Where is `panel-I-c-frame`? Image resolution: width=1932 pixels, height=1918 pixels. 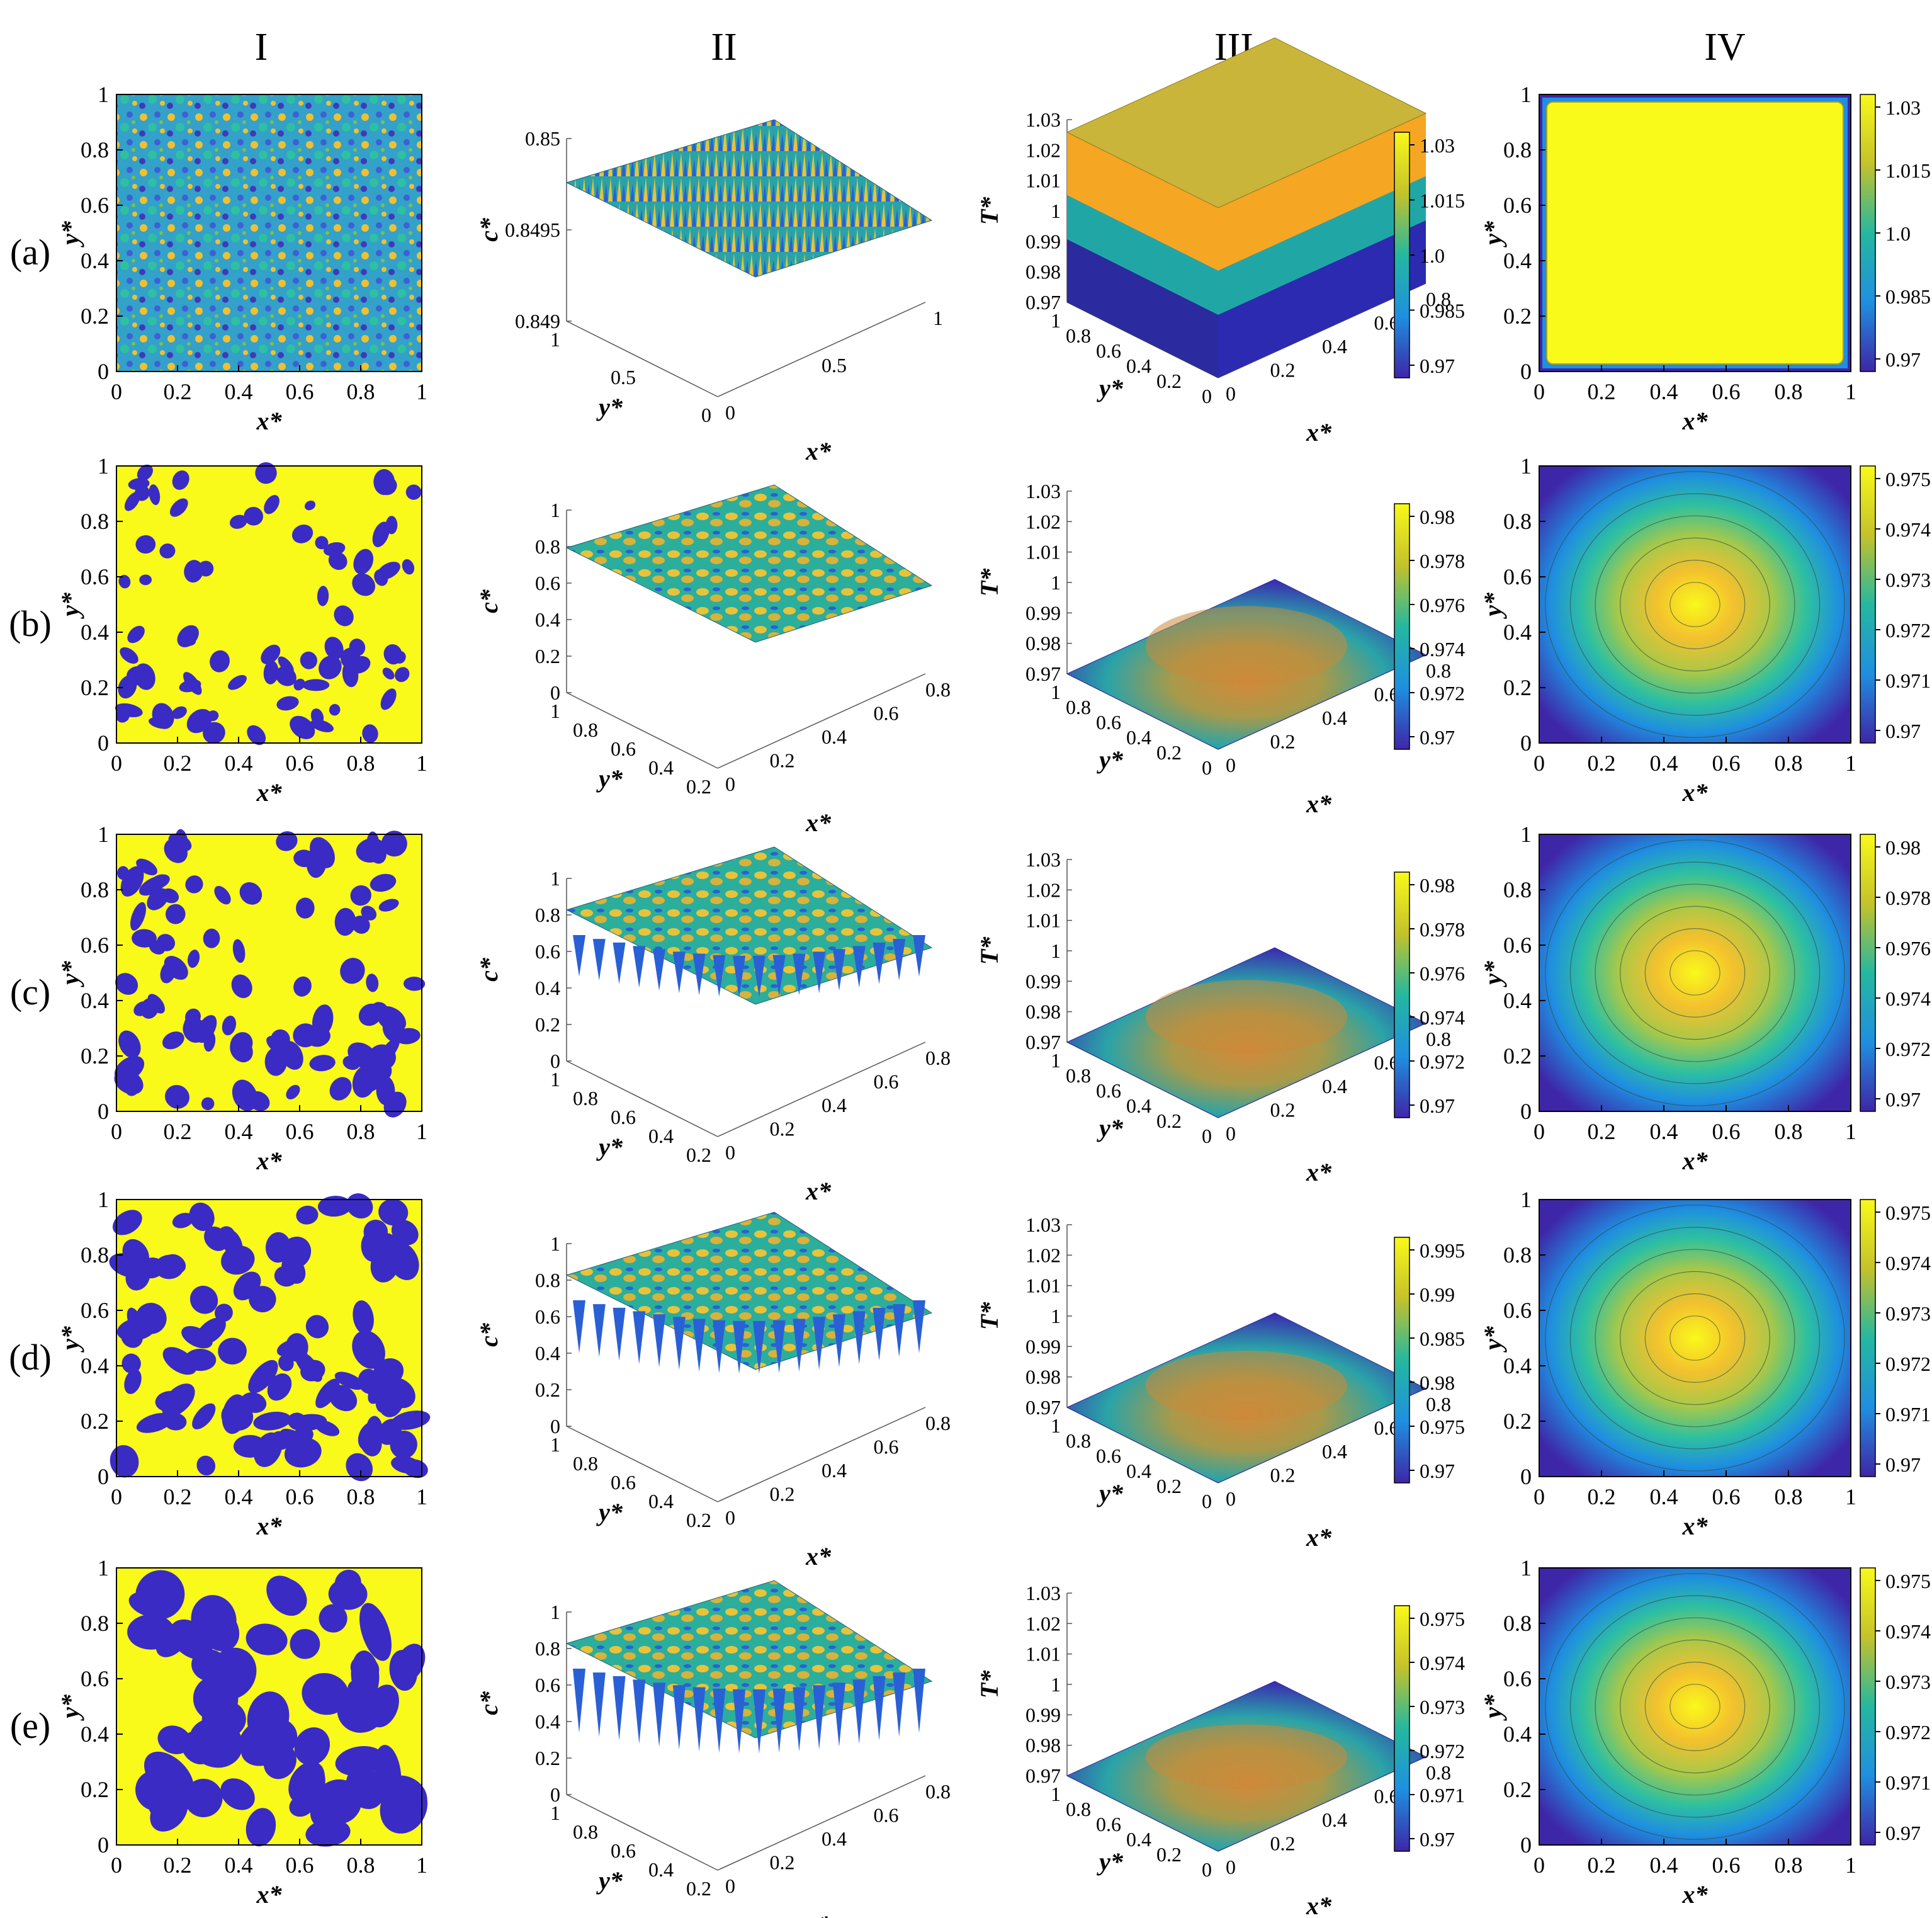 panel-I-c-frame is located at coordinates (269, 973).